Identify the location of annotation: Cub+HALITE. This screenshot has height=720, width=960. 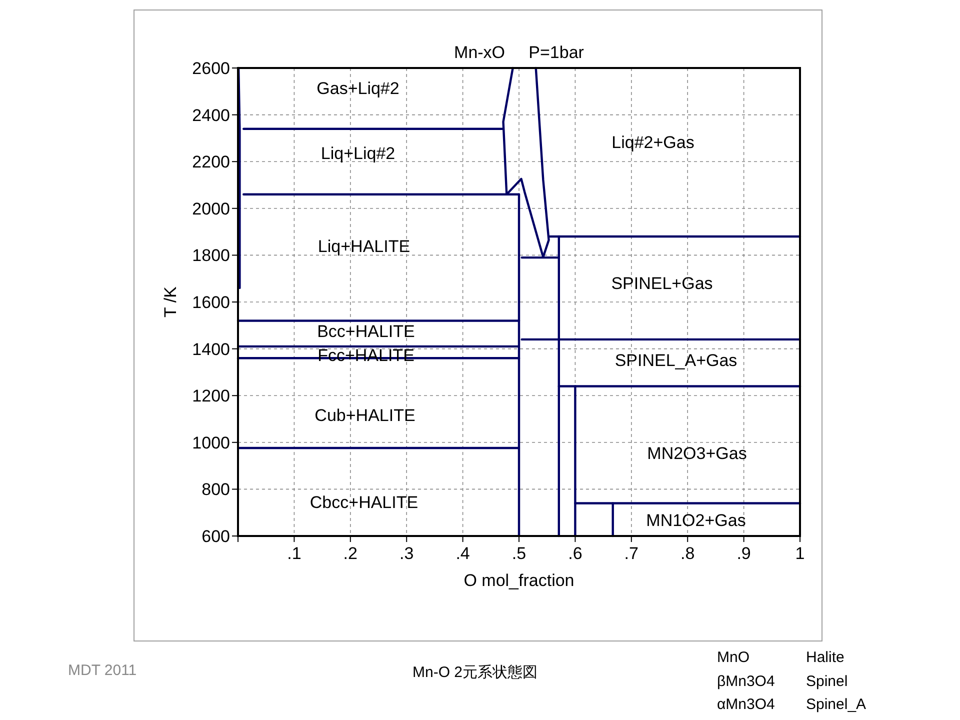
(365, 415).